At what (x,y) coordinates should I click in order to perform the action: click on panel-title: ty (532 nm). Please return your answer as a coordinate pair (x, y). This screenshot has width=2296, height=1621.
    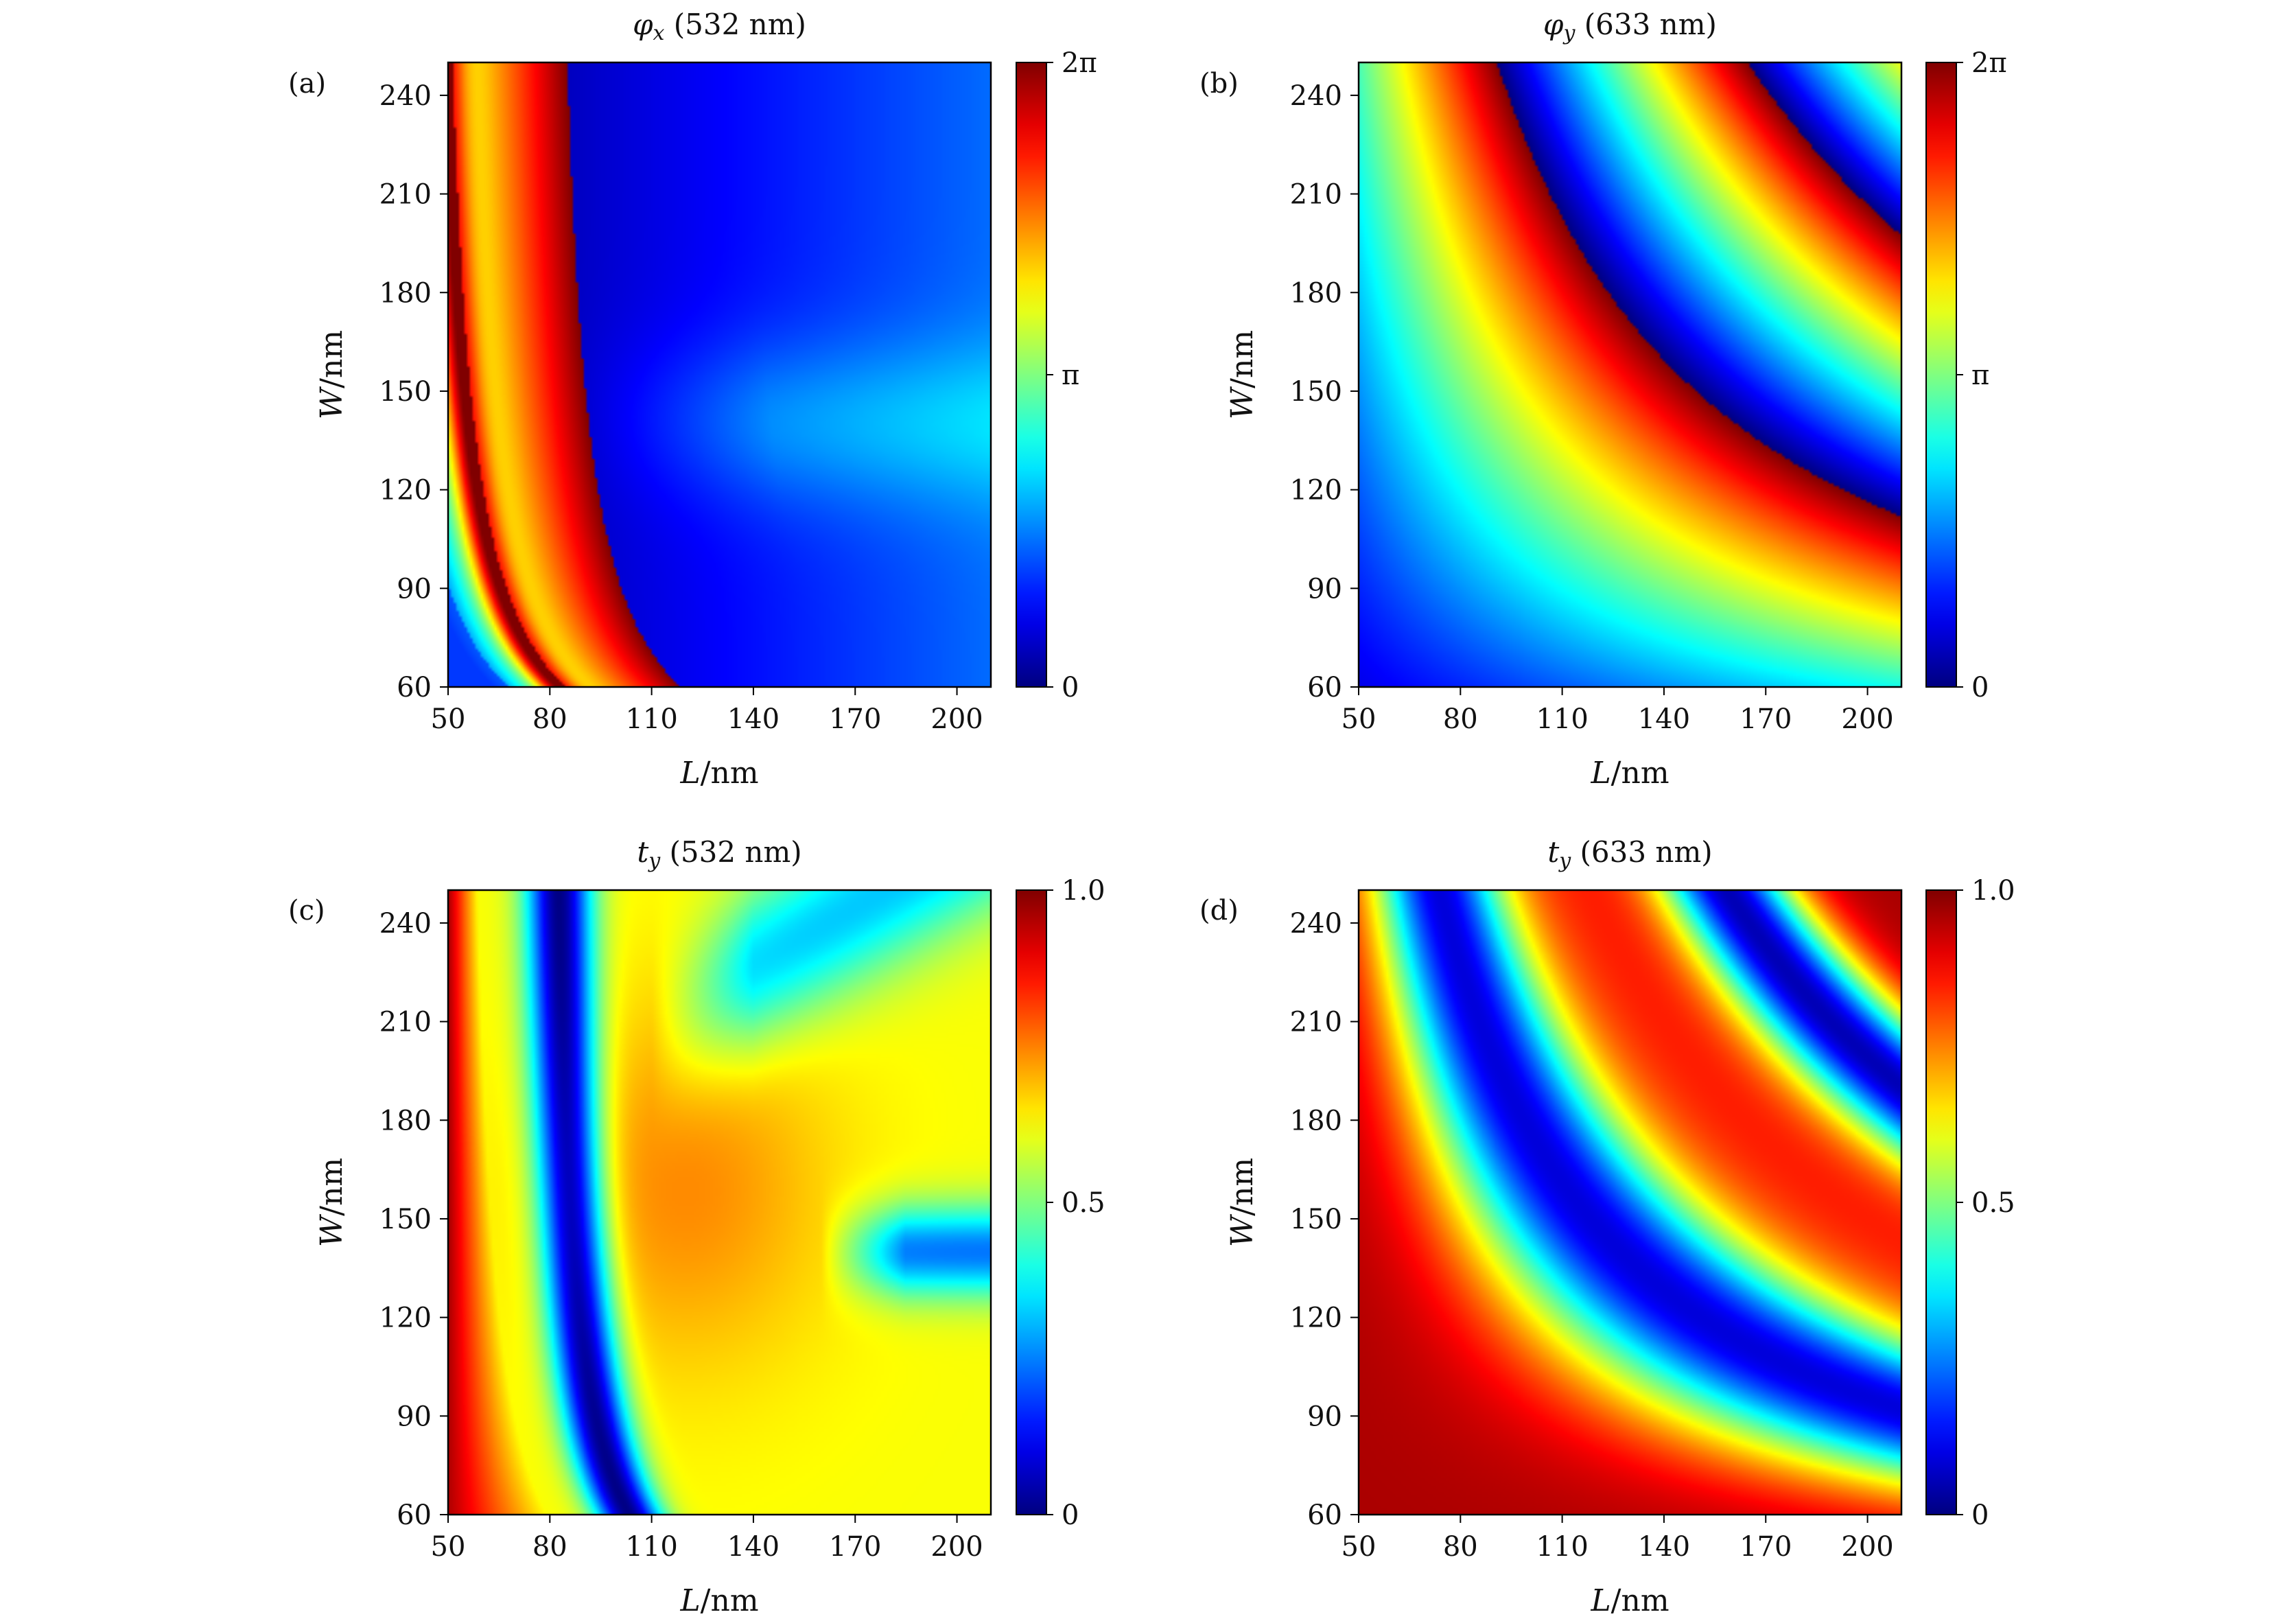
    Looking at the image, I should click on (719, 854).